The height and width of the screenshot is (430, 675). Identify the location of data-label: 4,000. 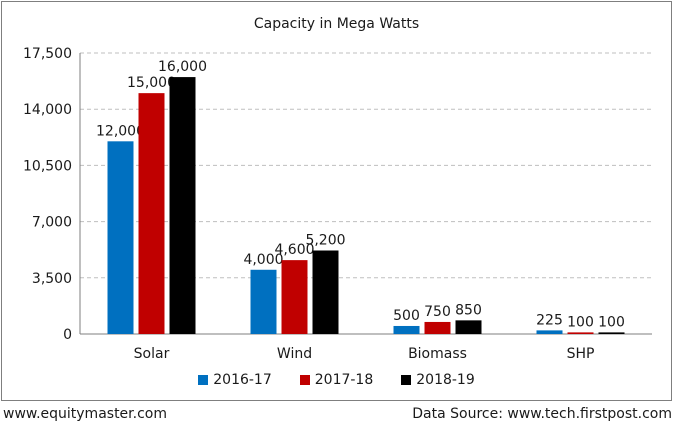
(263, 260).